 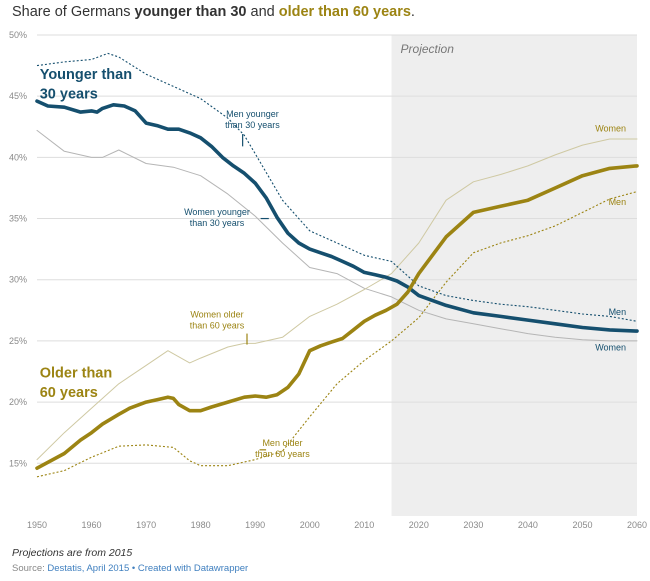 What do you see at coordinates (69, 95) in the screenshot?
I see `series-annotation: 30 years` at bounding box center [69, 95].